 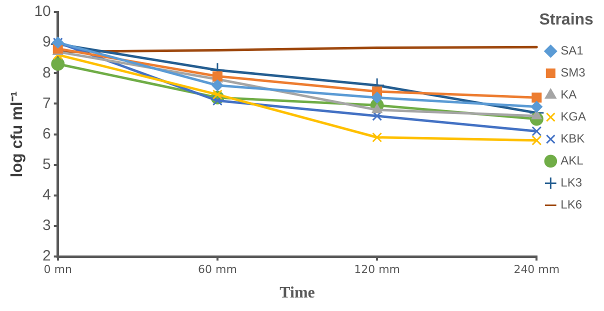 I want to click on legend-title: Strains, so click(x=566, y=19).